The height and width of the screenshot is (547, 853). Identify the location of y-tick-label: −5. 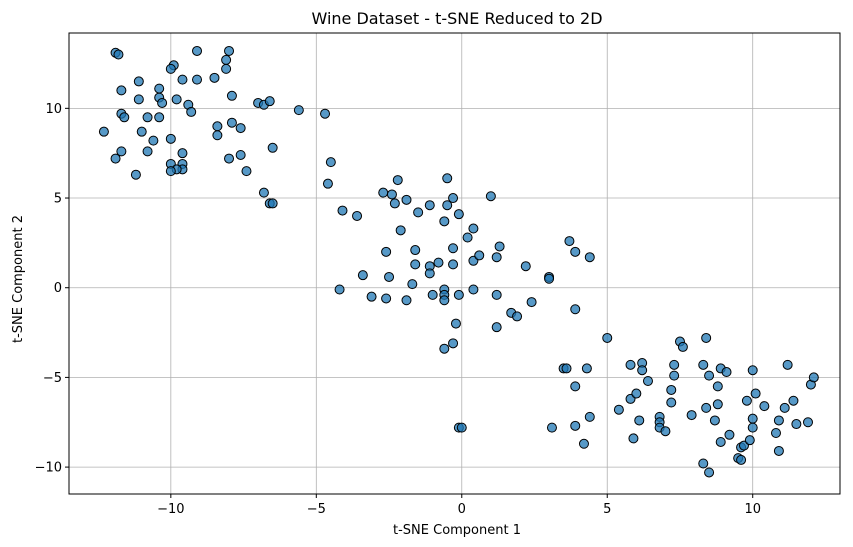
(52, 378).